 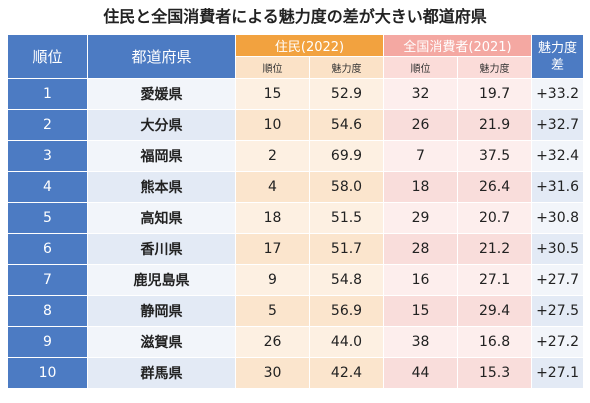 I want to click on cell-diff: +32.4, so click(x=558, y=156).